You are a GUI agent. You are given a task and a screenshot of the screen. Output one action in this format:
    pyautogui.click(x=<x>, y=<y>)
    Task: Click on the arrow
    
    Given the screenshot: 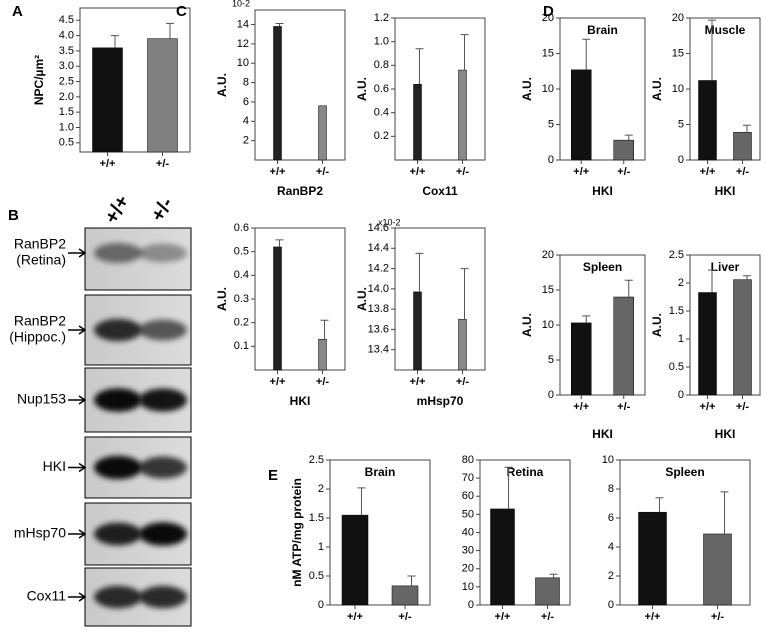 What is the action you would take?
    pyautogui.click(x=77, y=597)
    